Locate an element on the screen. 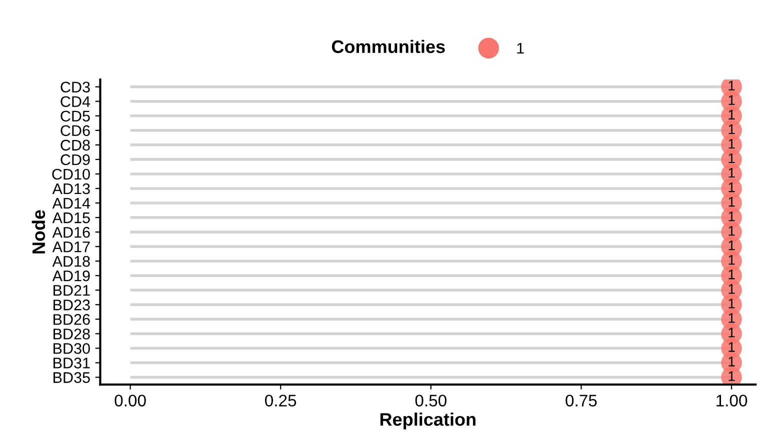 This screenshot has height=442, width=771. y-tick-label: AD16 is located at coordinates (71, 232).